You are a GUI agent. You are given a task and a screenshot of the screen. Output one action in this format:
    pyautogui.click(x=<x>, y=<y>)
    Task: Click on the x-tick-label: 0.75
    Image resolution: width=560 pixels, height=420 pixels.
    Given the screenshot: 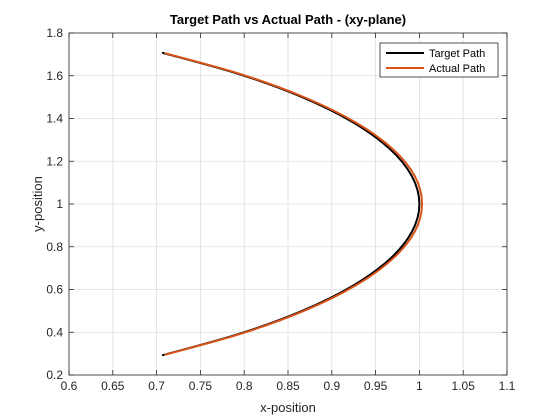 What is the action you would take?
    pyautogui.click(x=201, y=386)
    